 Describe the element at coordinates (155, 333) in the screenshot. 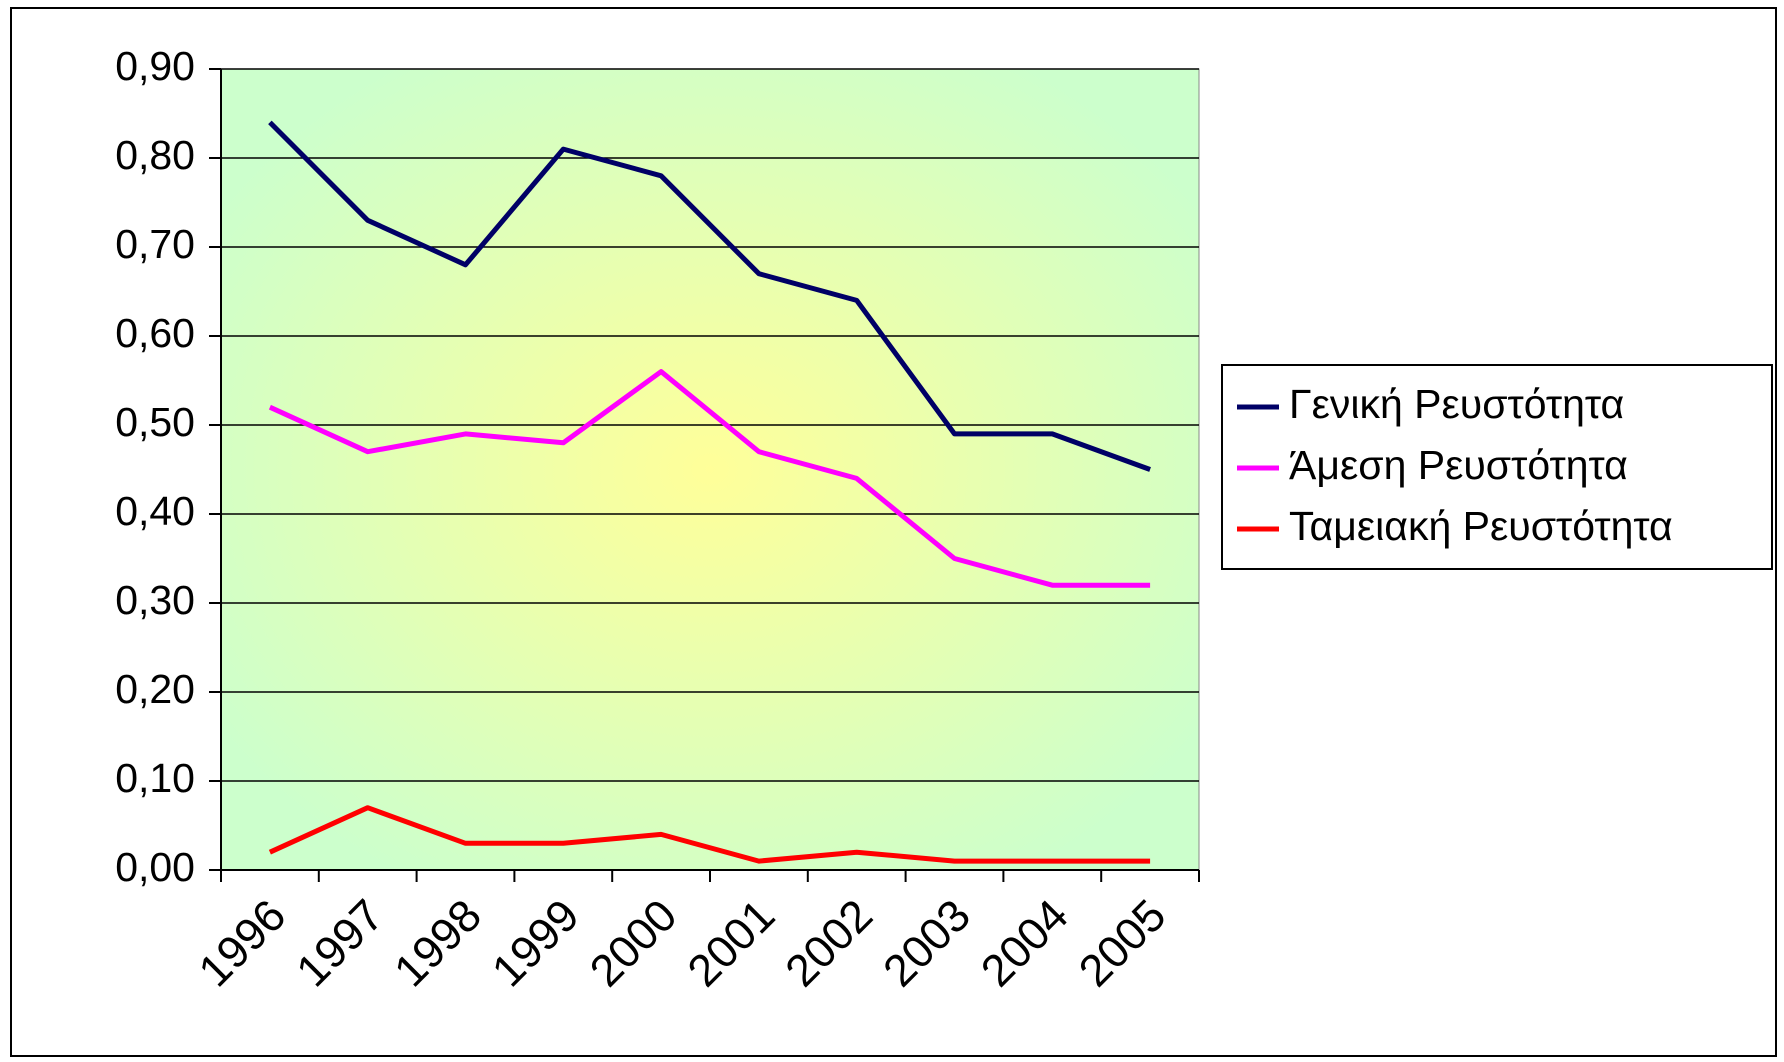

I see `y-tick-label: 0,60` at that location.